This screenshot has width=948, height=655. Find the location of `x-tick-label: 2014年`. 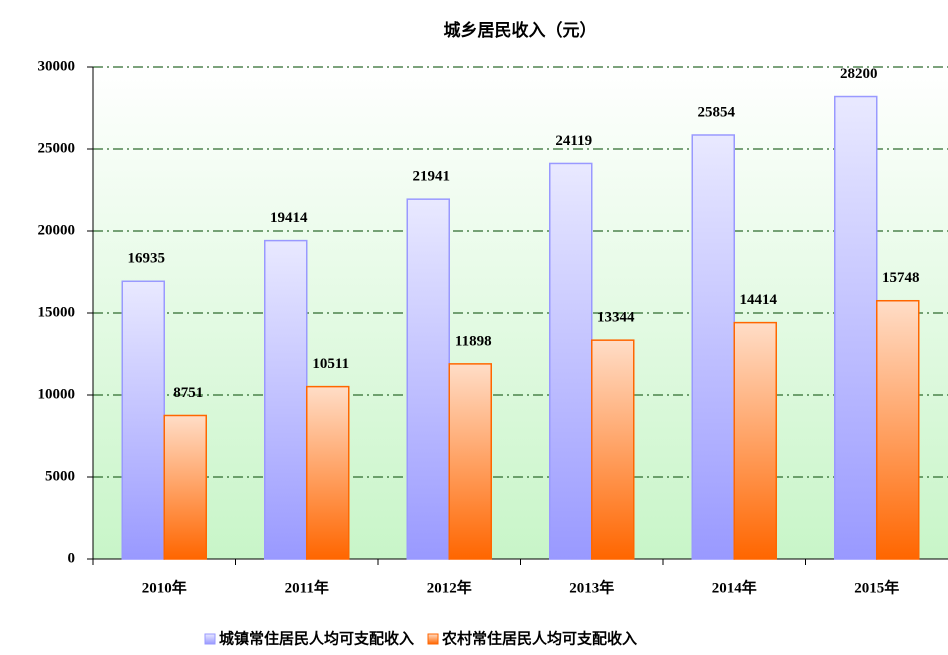

x-tick-label: 2014年 is located at coordinates (734, 587).